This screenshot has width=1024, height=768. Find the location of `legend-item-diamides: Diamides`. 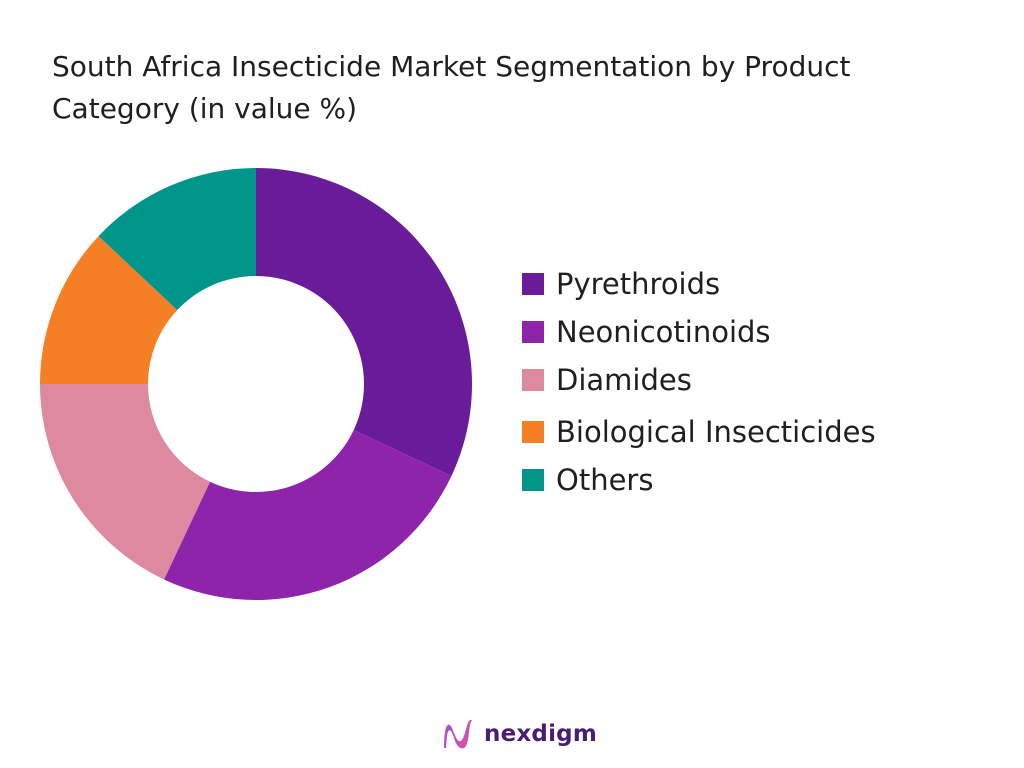

legend-item-diamides: Diamides is located at coordinates (699, 380).